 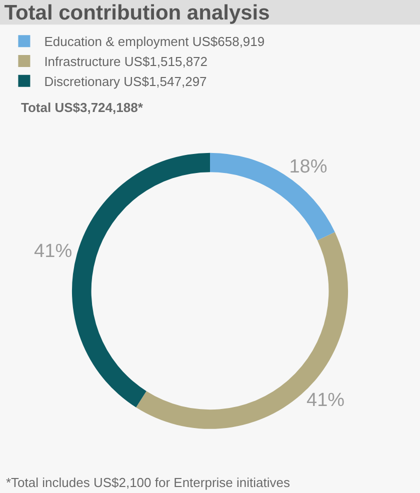 What do you see at coordinates (125, 81) in the screenshot?
I see `legend-label: Discretionary US$1,547,297` at bounding box center [125, 81].